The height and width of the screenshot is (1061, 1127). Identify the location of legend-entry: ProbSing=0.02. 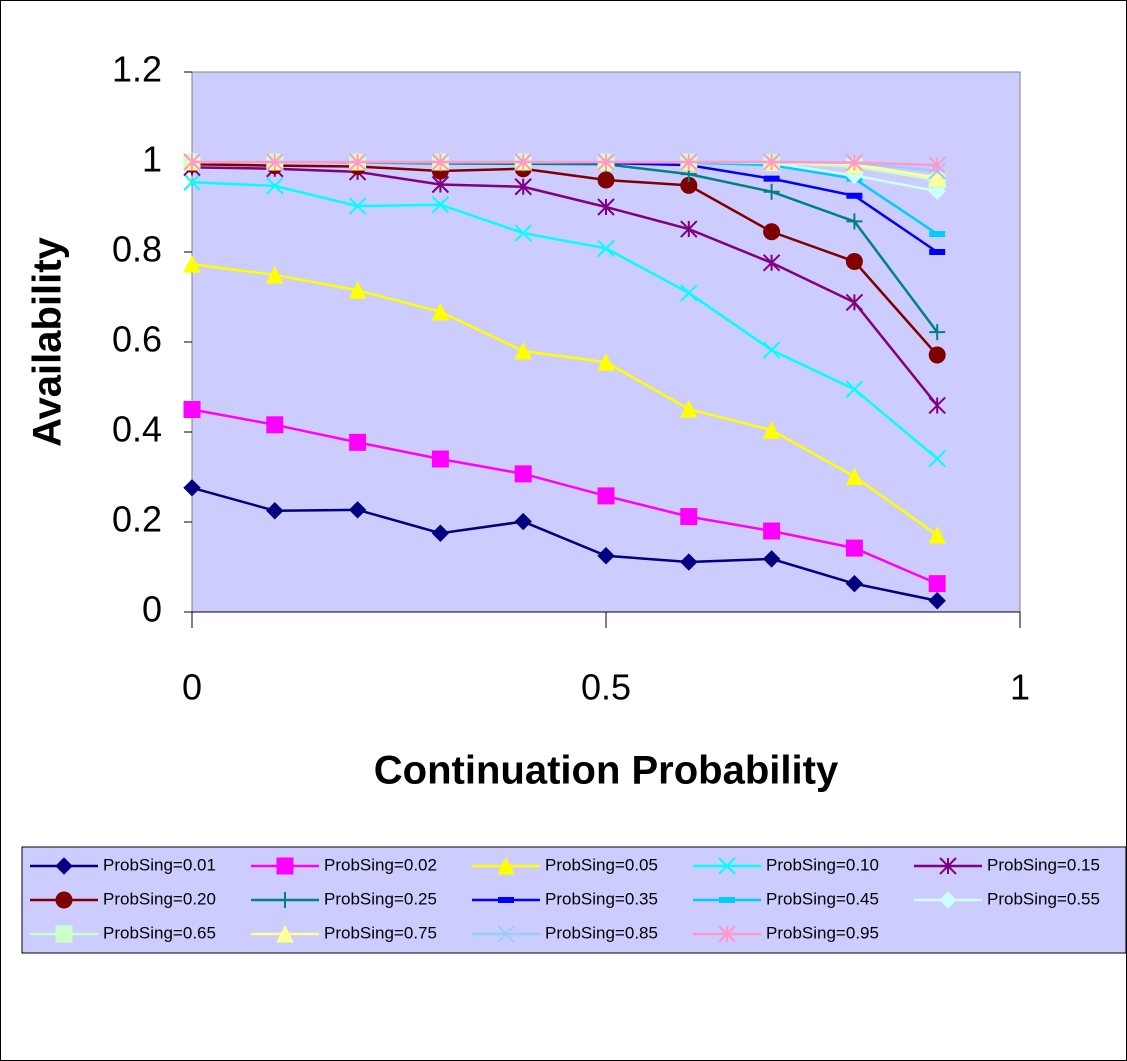
(344, 865).